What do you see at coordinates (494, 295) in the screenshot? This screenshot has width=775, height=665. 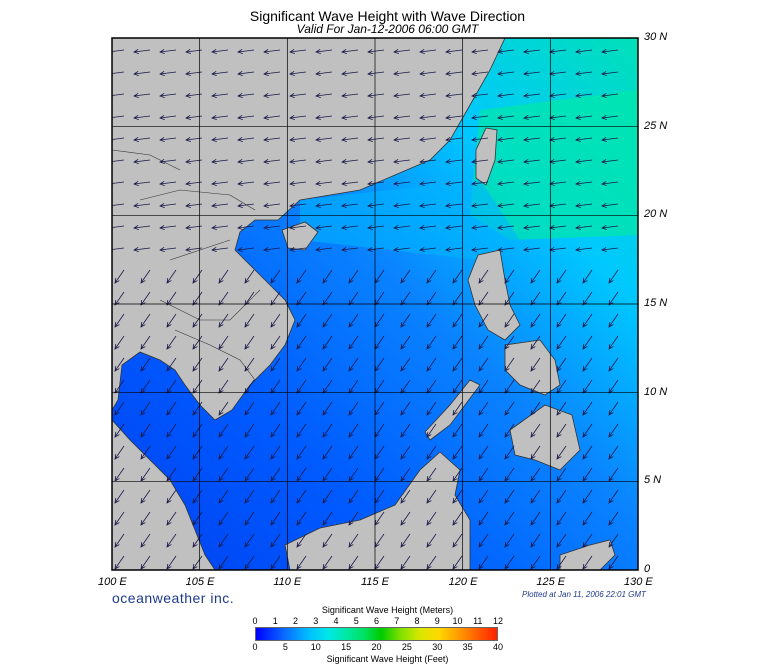 I see `land-luzon` at bounding box center [494, 295].